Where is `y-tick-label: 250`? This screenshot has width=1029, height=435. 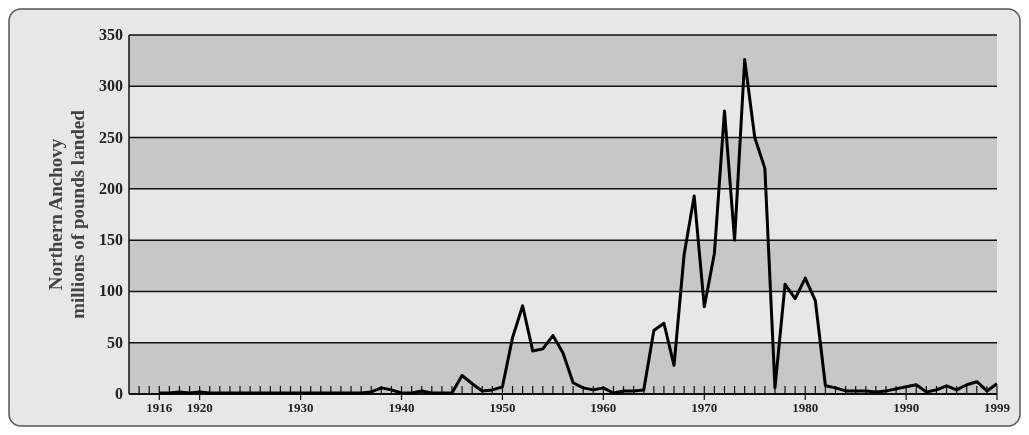 y-tick-label: 250 is located at coordinates (111, 137).